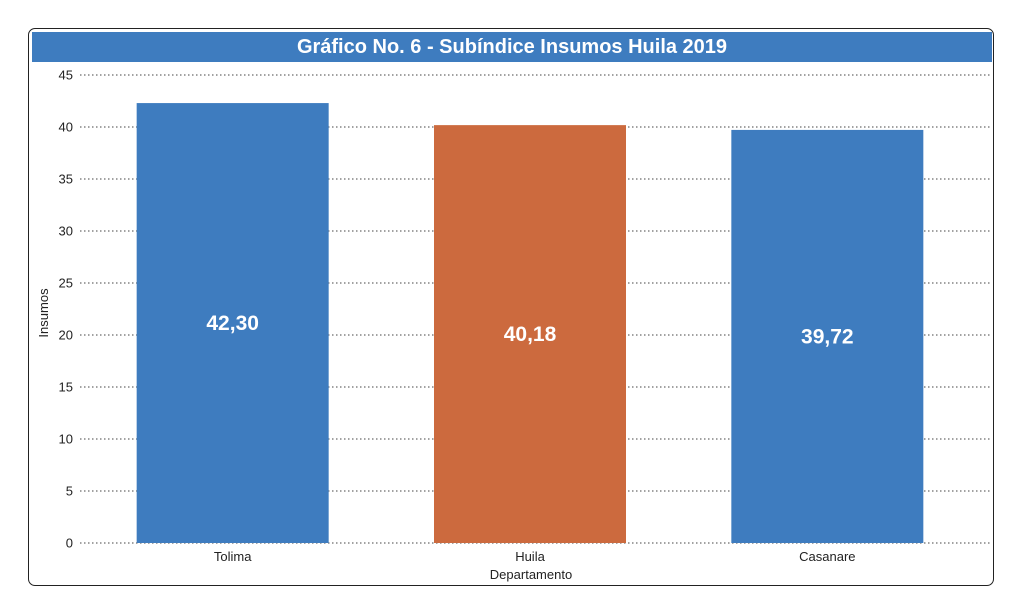 The height and width of the screenshot is (607, 1024). I want to click on y-tick-label: 5, so click(69, 491).